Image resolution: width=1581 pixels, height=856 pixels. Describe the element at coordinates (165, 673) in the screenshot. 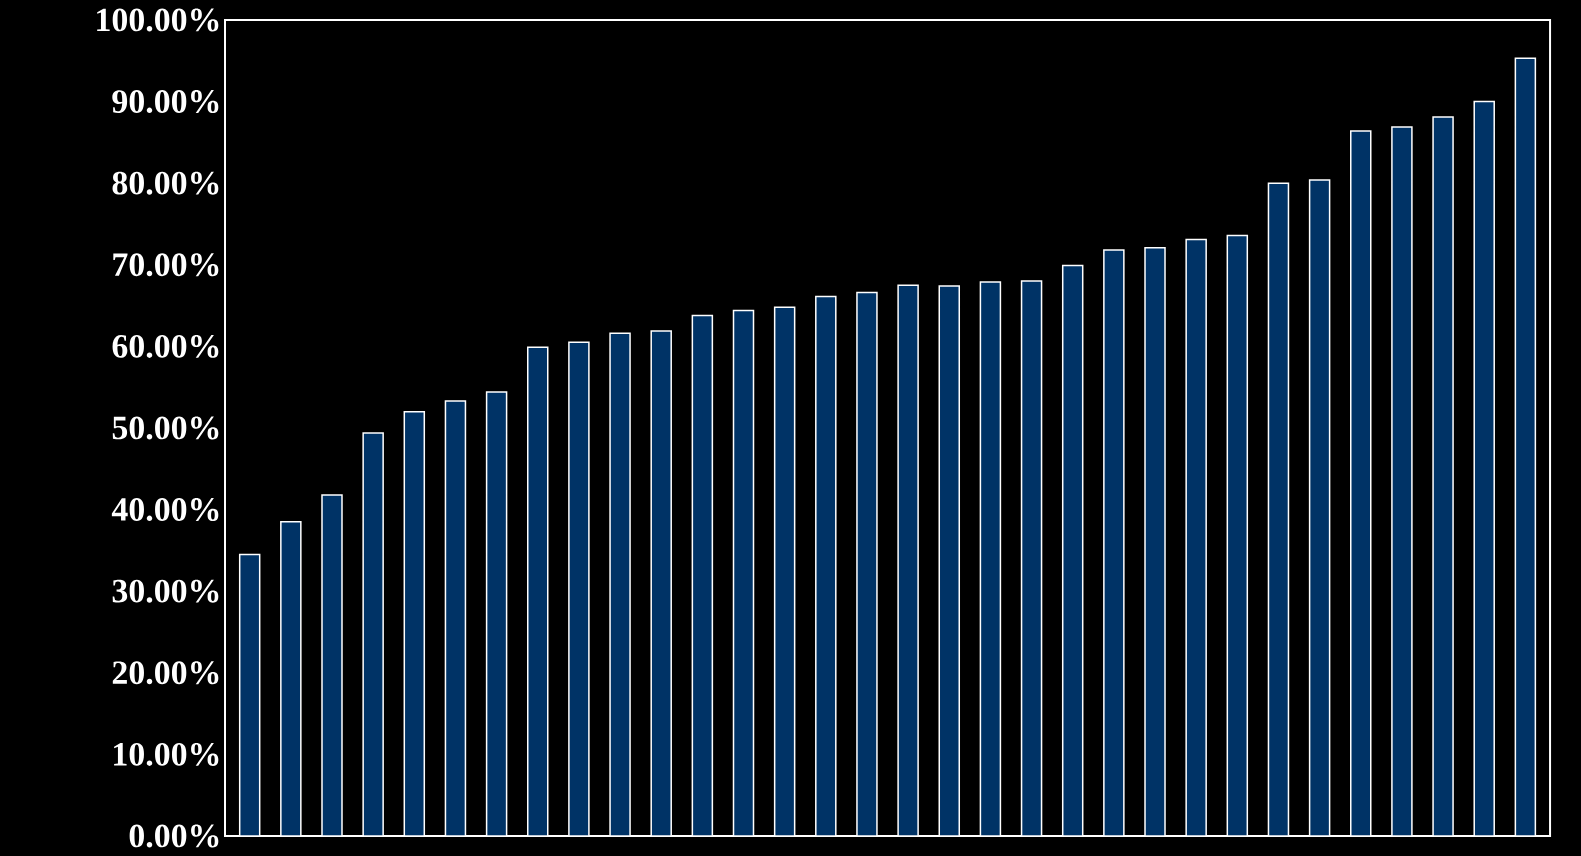

I see `y-tick-label: 20.00%` at that location.